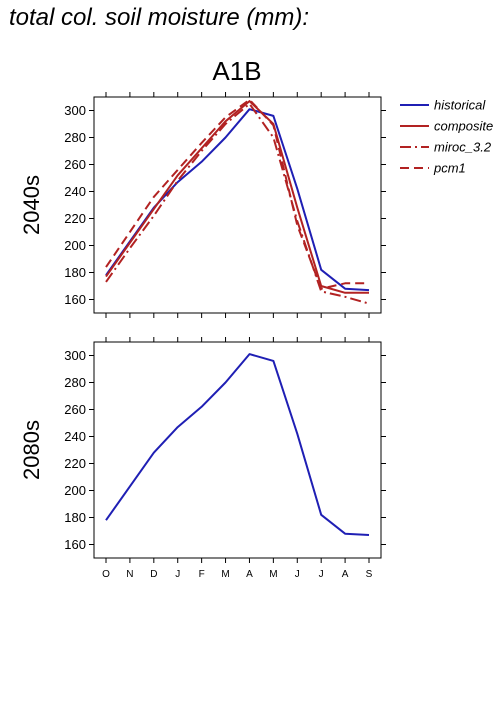 The width and height of the screenshot is (501, 709). Describe the element at coordinates (460, 105) in the screenshot. I see `legend-entry: historical` at that location.